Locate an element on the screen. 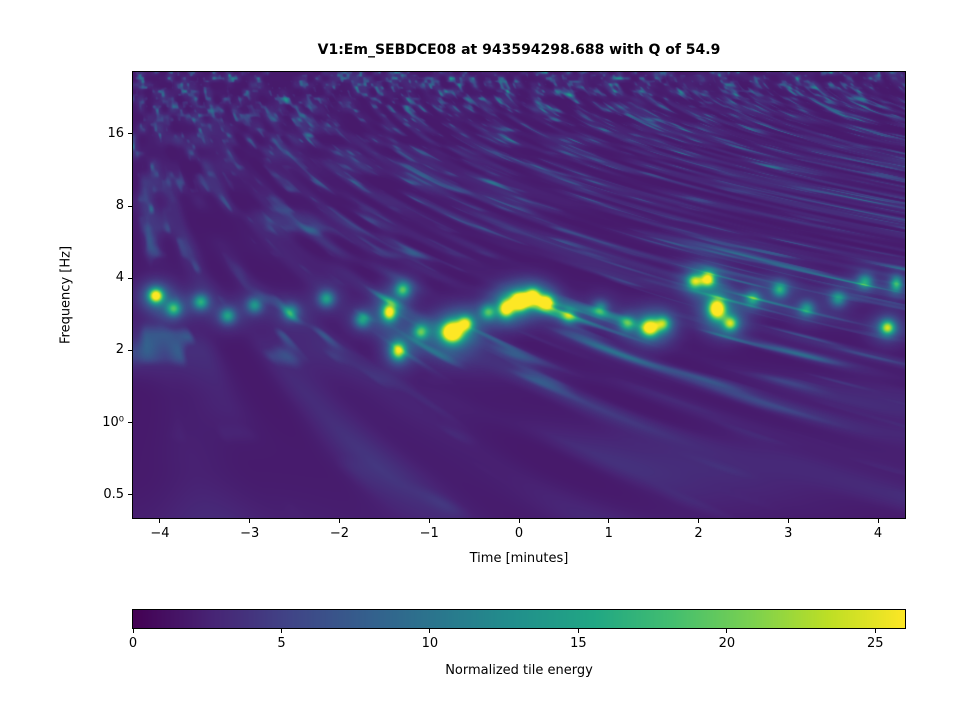  x-tick-label: −4 is located at coordinates (160, 533).